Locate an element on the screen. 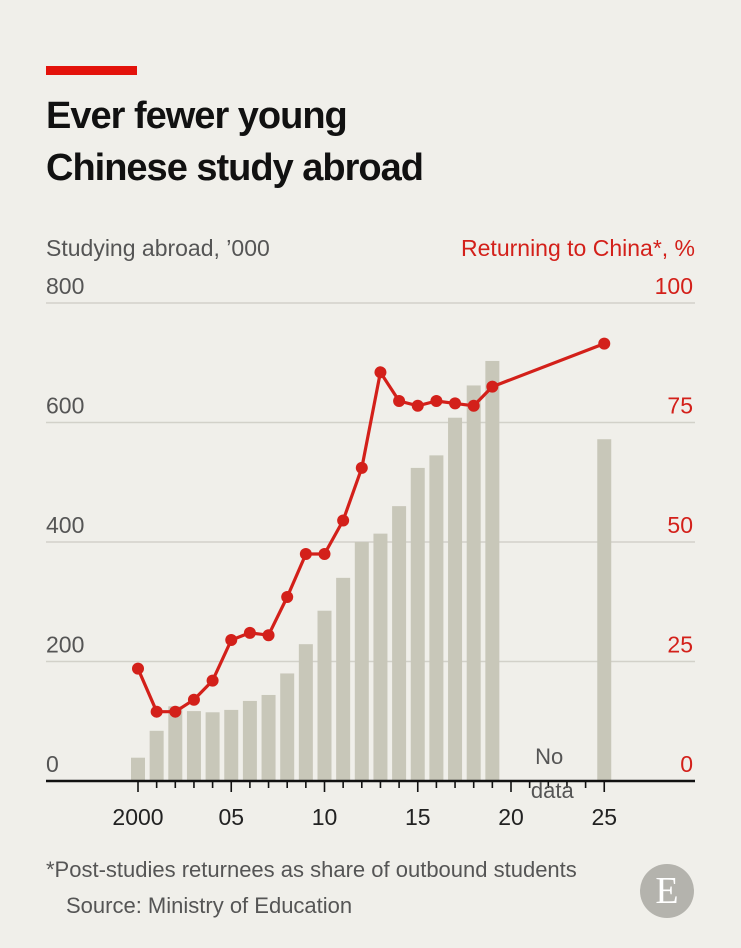 This screenshot has width=741, height=948. right-tick-label: 75 is located at coordinates (680, 406).